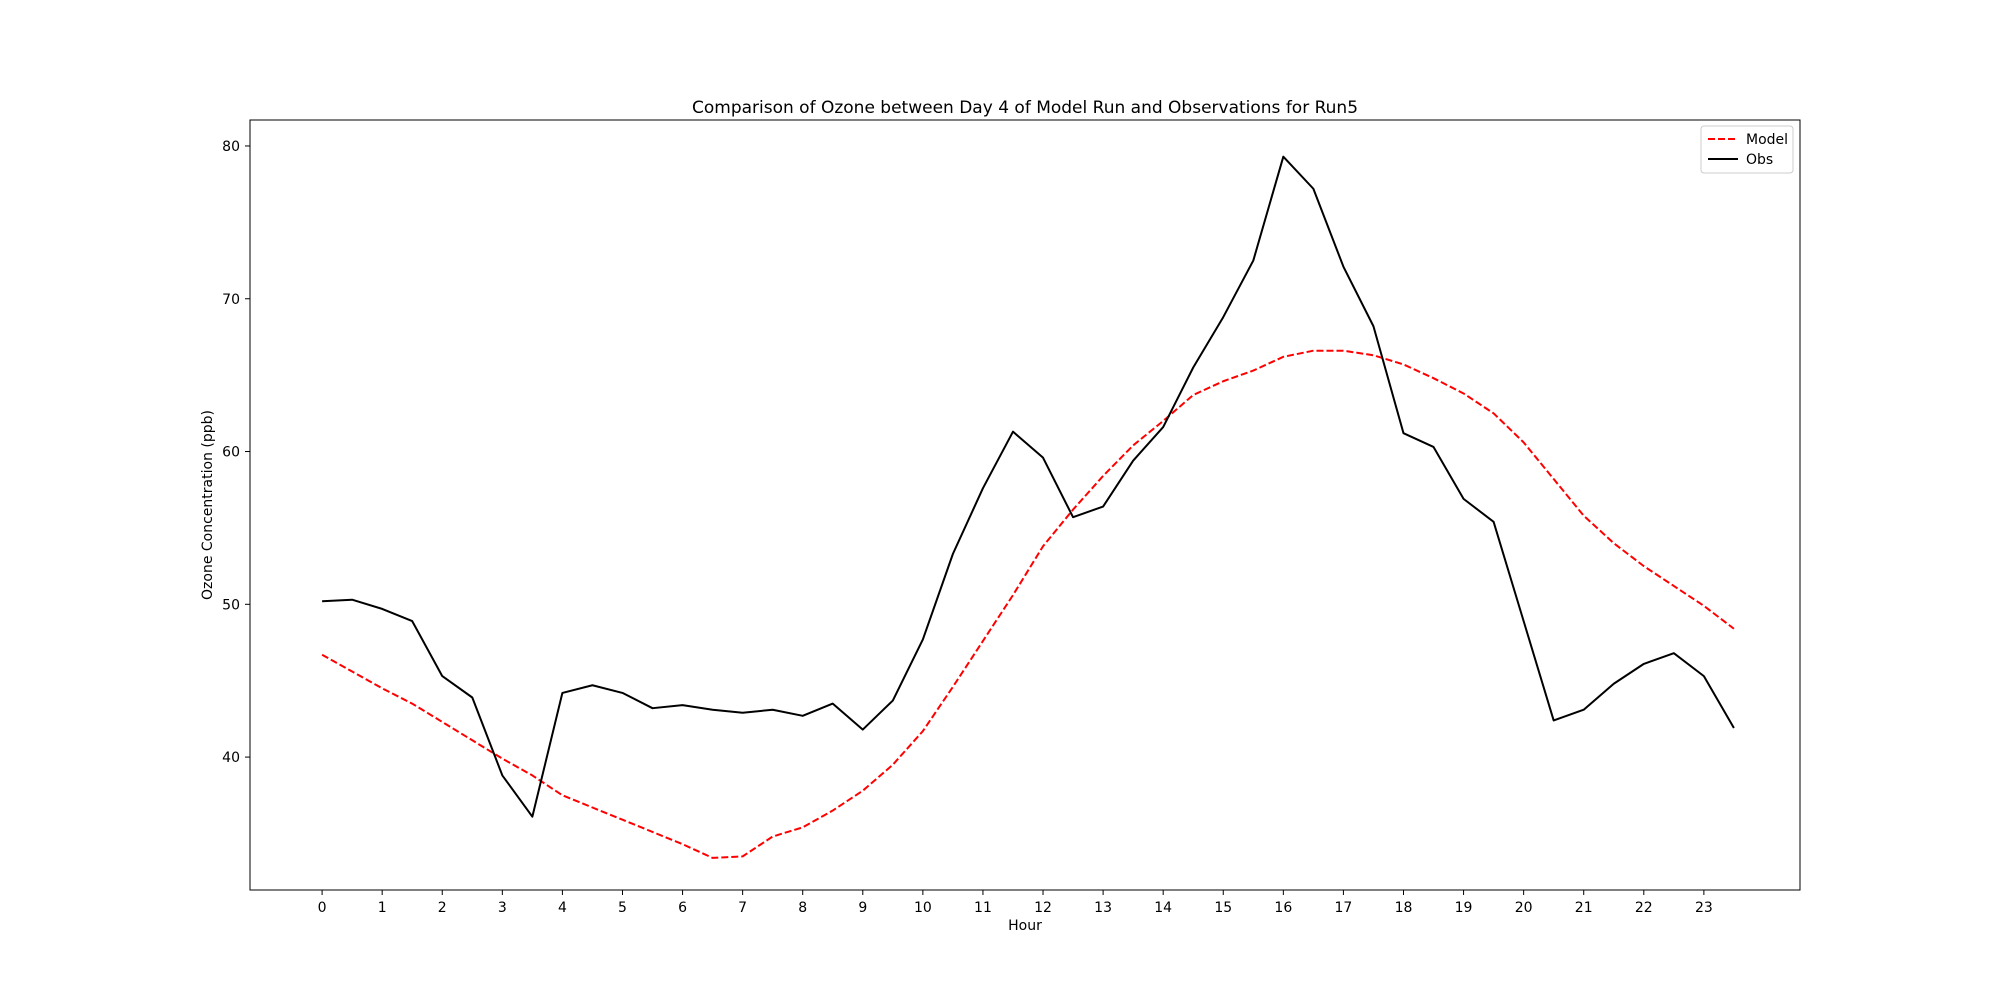  I want to click on x-tick-label: 11, so click(983, 908).